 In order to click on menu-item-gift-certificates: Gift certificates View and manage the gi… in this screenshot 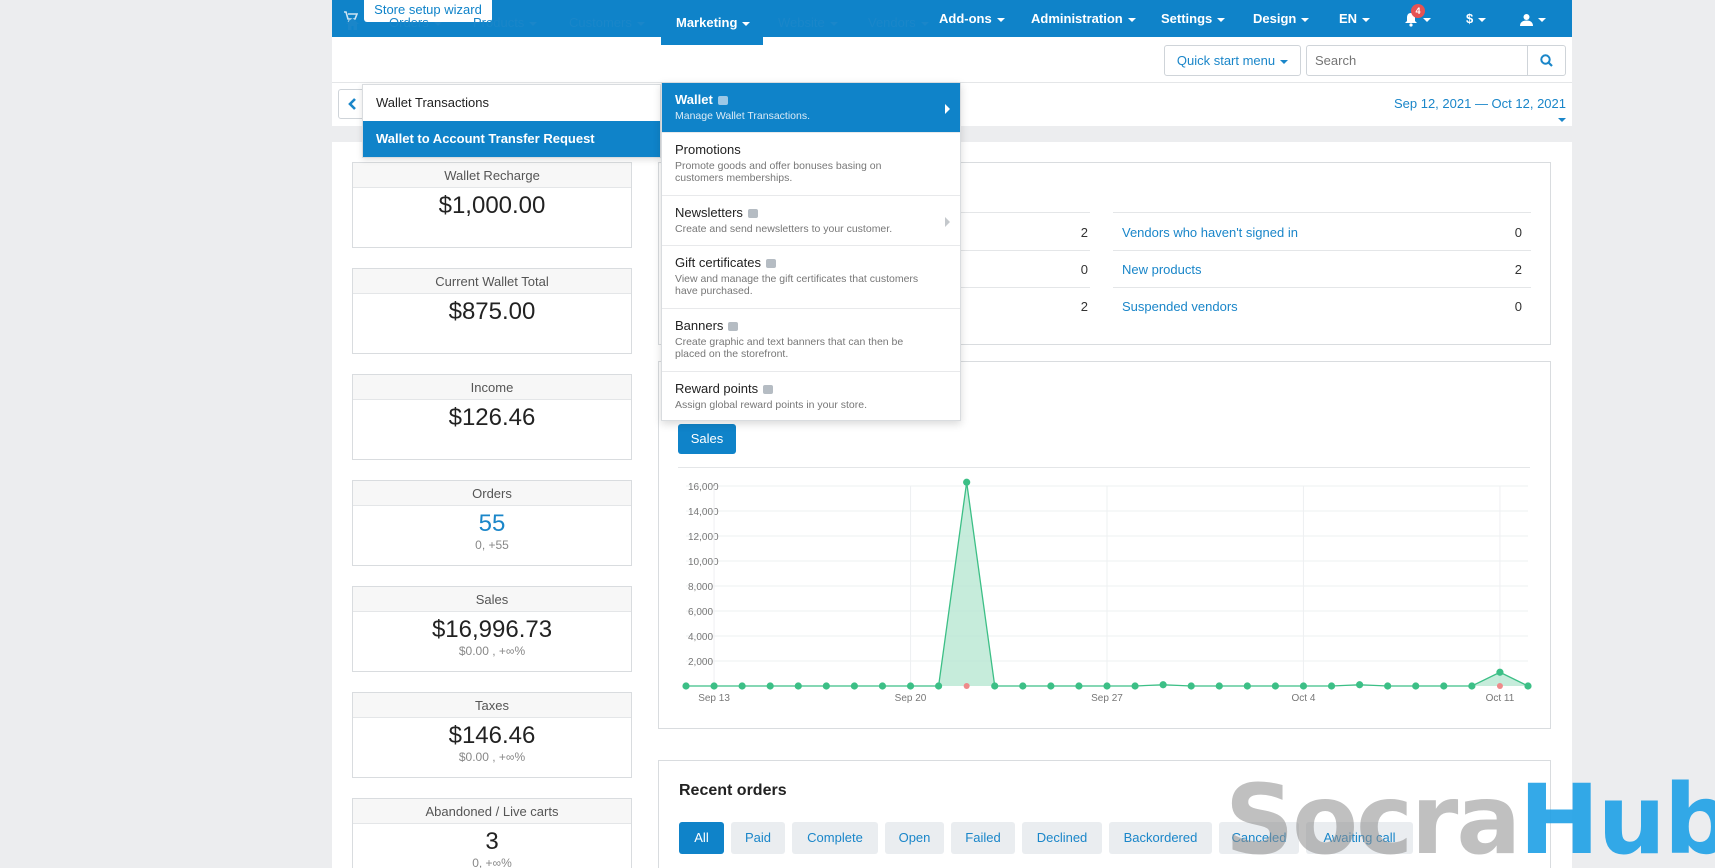, I will do `click(811, 277)`.